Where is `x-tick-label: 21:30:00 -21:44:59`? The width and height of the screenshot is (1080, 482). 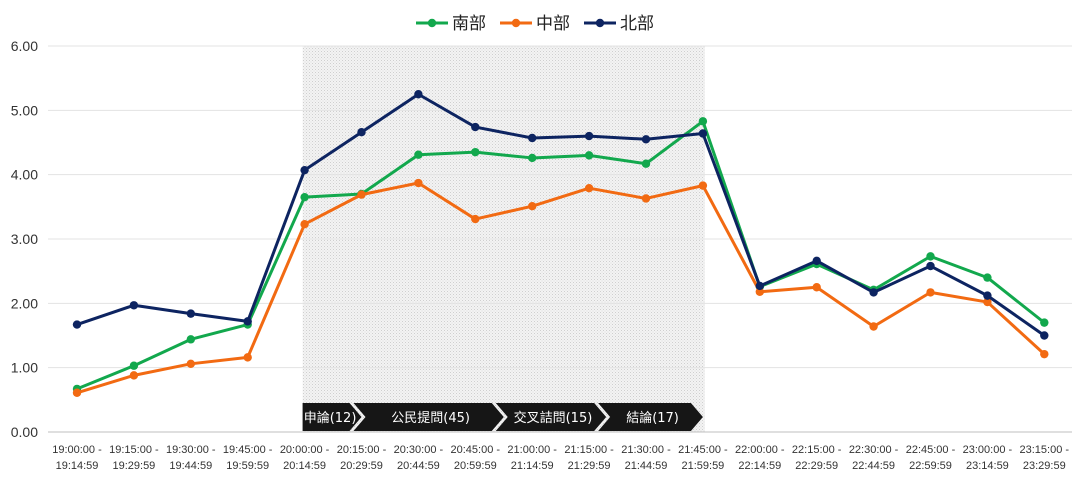
x-tick-label: 21:30:00 -21:44:59 is located at coordinates (646, 458).